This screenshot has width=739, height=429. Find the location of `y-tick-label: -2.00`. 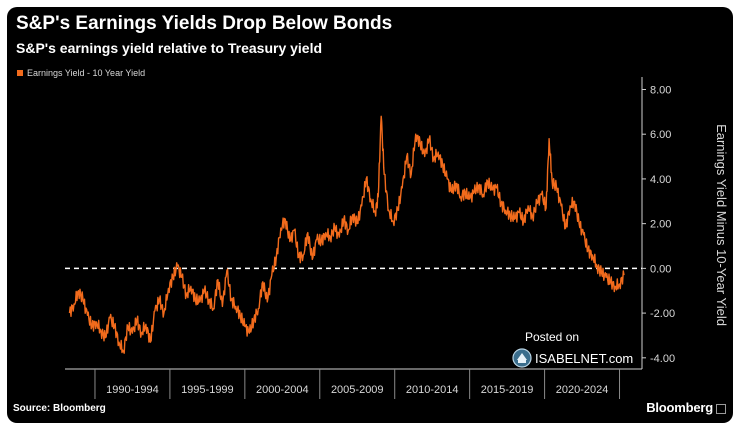

y-tick-label: -2.00 is located at coordinates (662, 314).